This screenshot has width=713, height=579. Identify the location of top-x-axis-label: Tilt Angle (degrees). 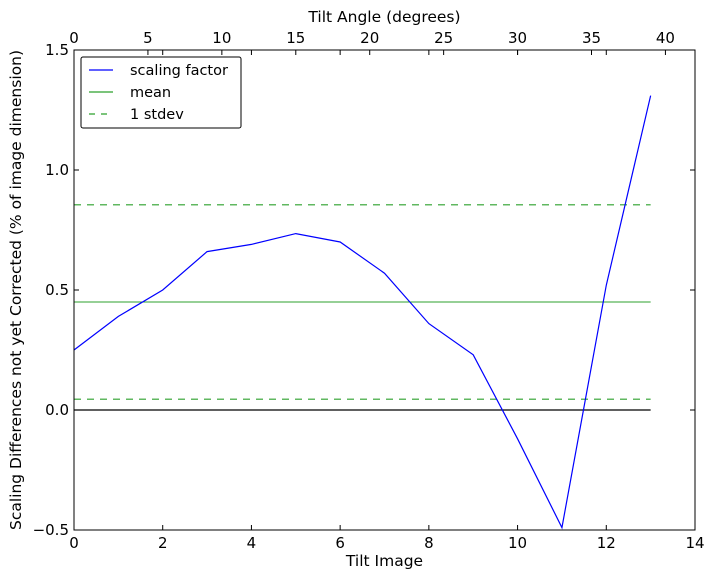
(383, 17).